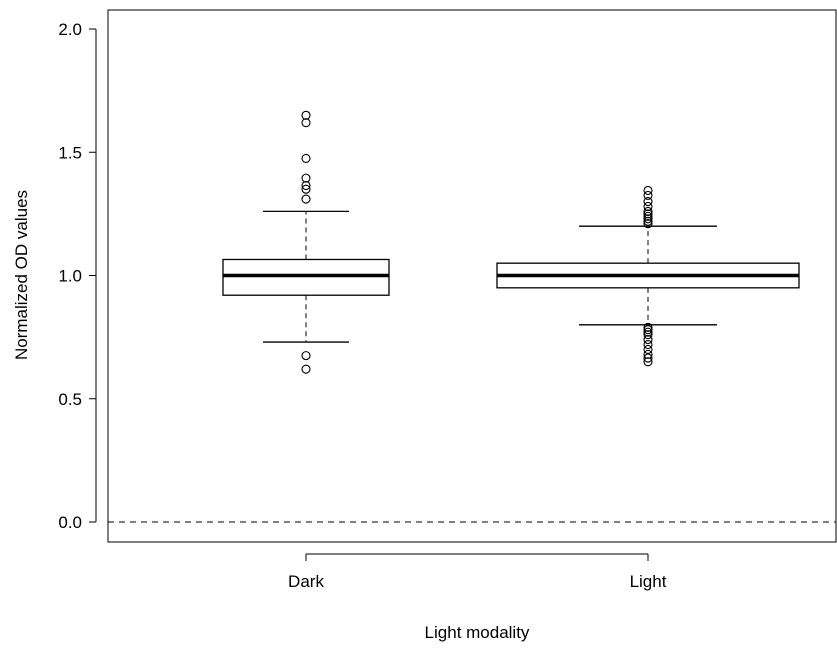 This screenshot has width=837, height=648. I want to click on y-tick-label: 1.0, so click(70, 276).